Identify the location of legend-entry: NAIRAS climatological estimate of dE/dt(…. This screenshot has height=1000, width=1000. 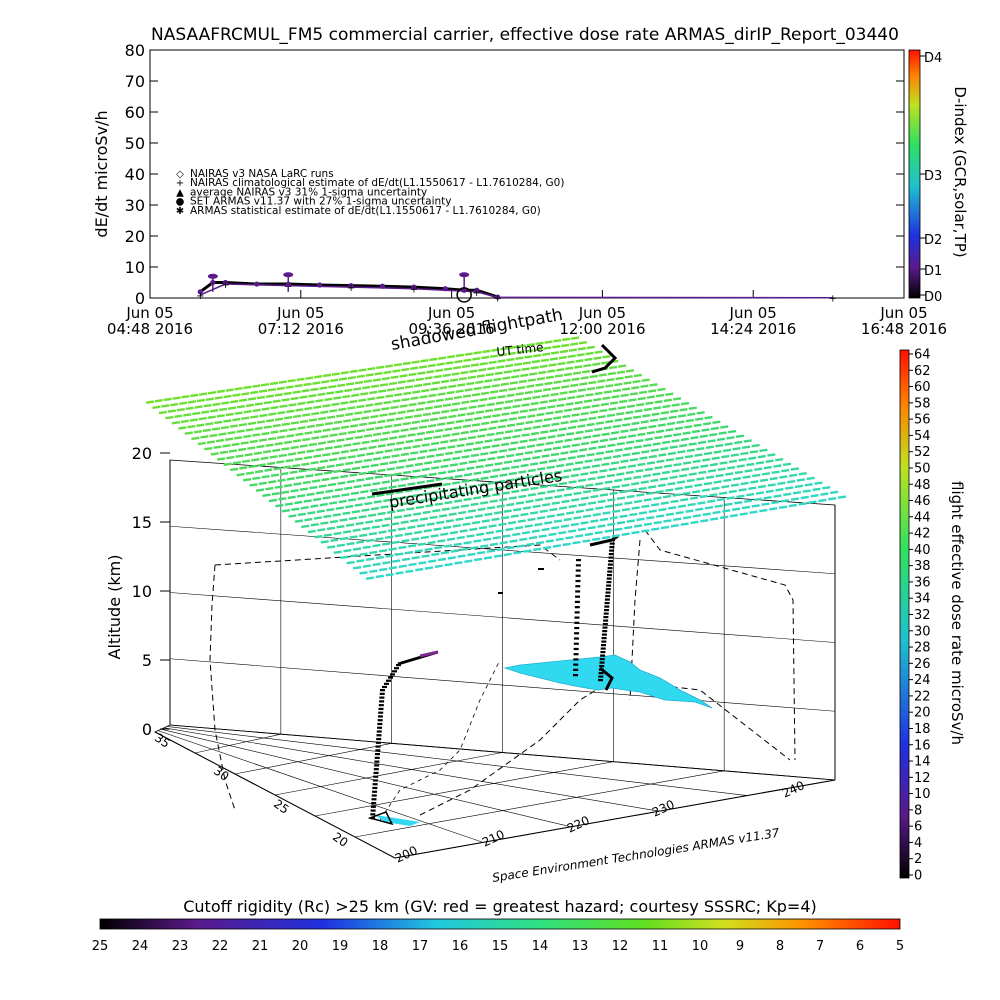
(377, 183).